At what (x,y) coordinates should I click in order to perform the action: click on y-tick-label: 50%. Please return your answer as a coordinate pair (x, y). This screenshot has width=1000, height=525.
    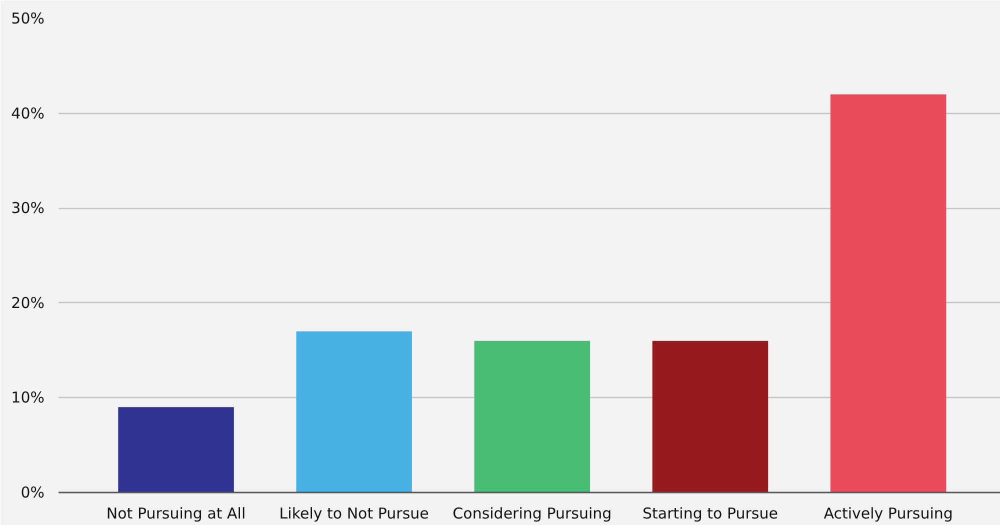
    Looking at the image, I should click on (28, 19).